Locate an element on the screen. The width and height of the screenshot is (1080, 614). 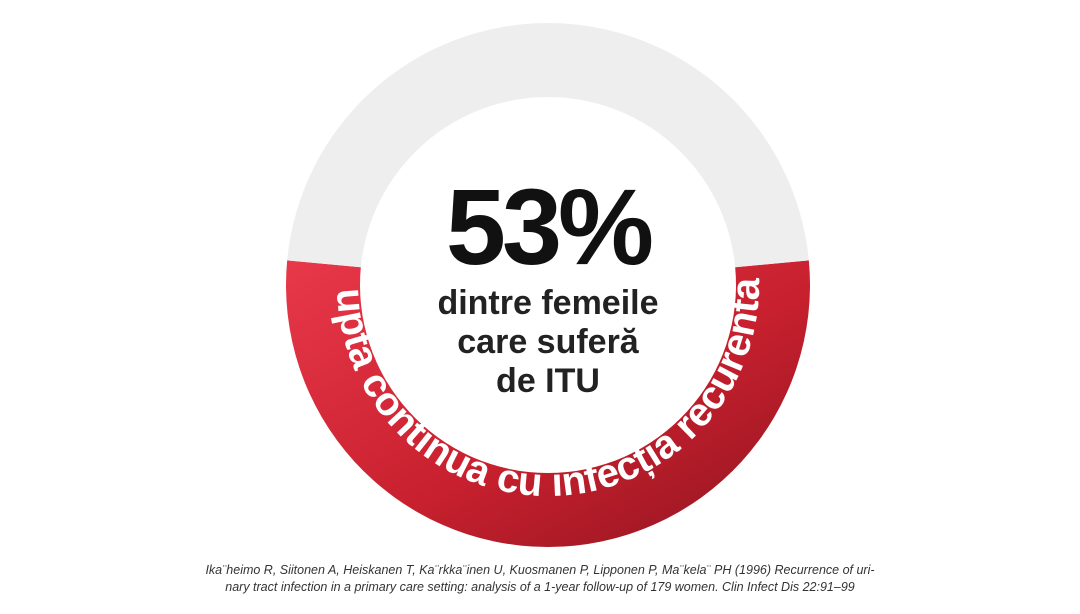
center-text-line-2: care suferă is located at coordinates (548, 342).